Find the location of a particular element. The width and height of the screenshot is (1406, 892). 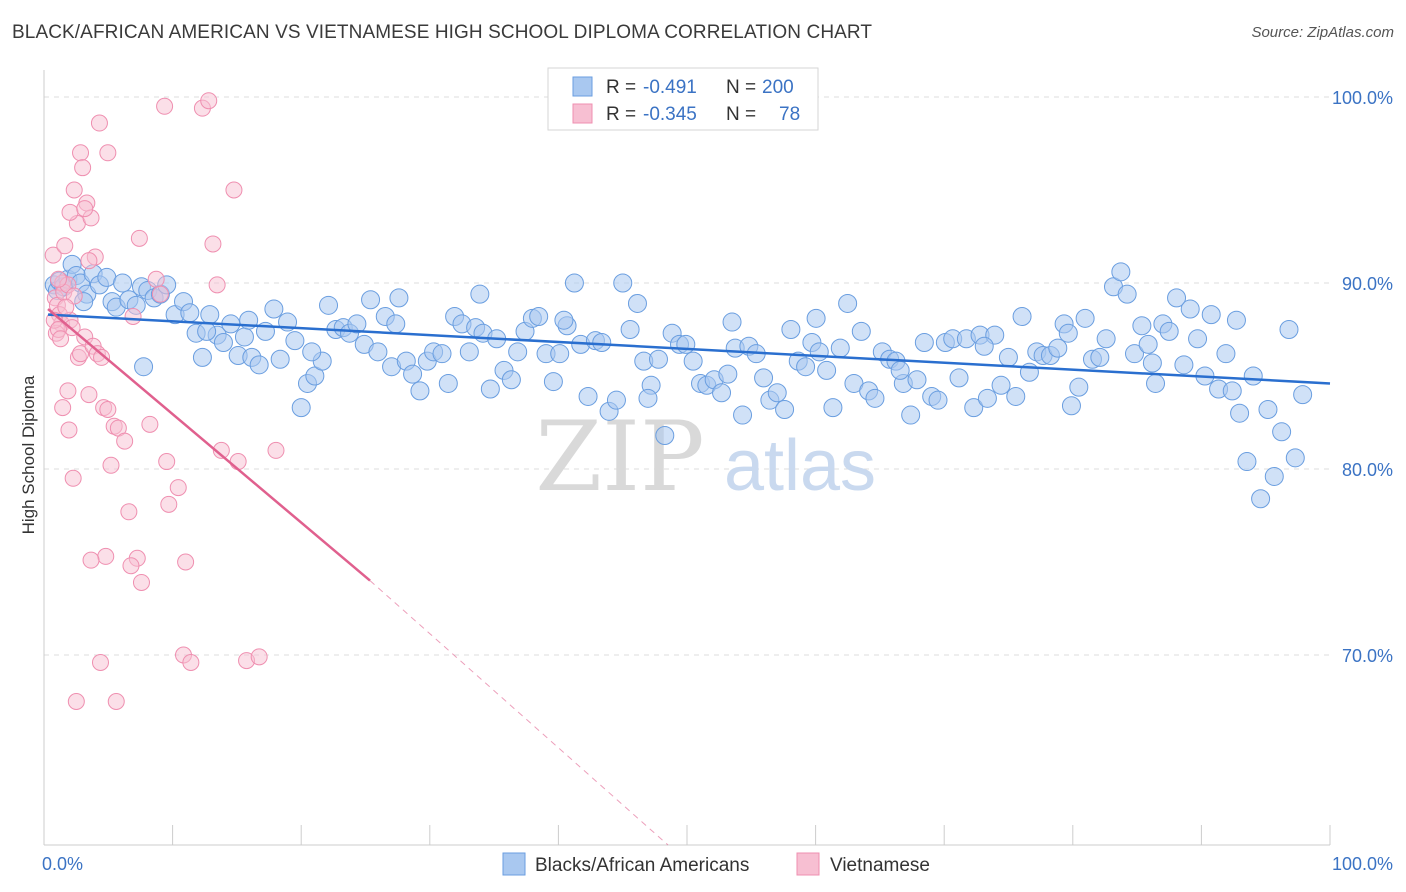

source-label: Source: ZipAtlas.com is located at coordinates (1322, 32).